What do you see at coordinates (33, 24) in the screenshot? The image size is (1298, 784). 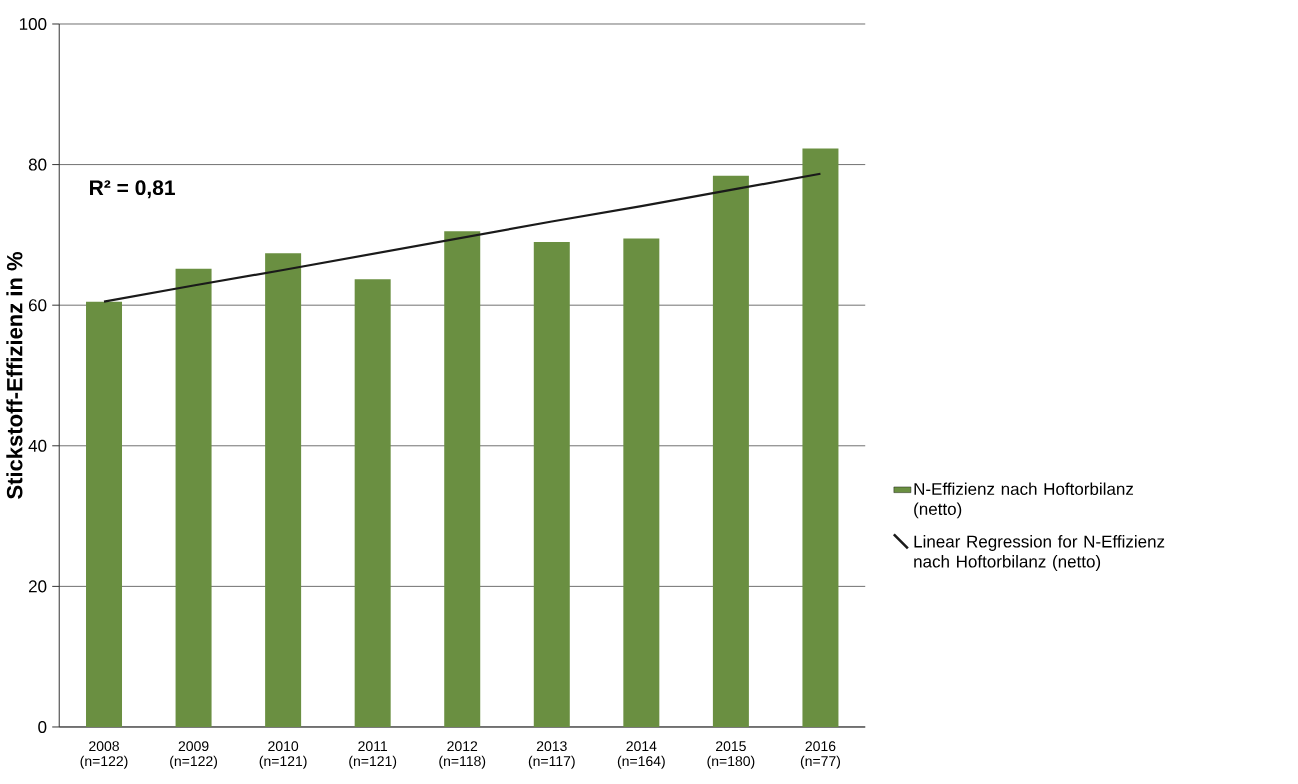 I see `y-tick-label: 100` at bounding box center [33, 24].